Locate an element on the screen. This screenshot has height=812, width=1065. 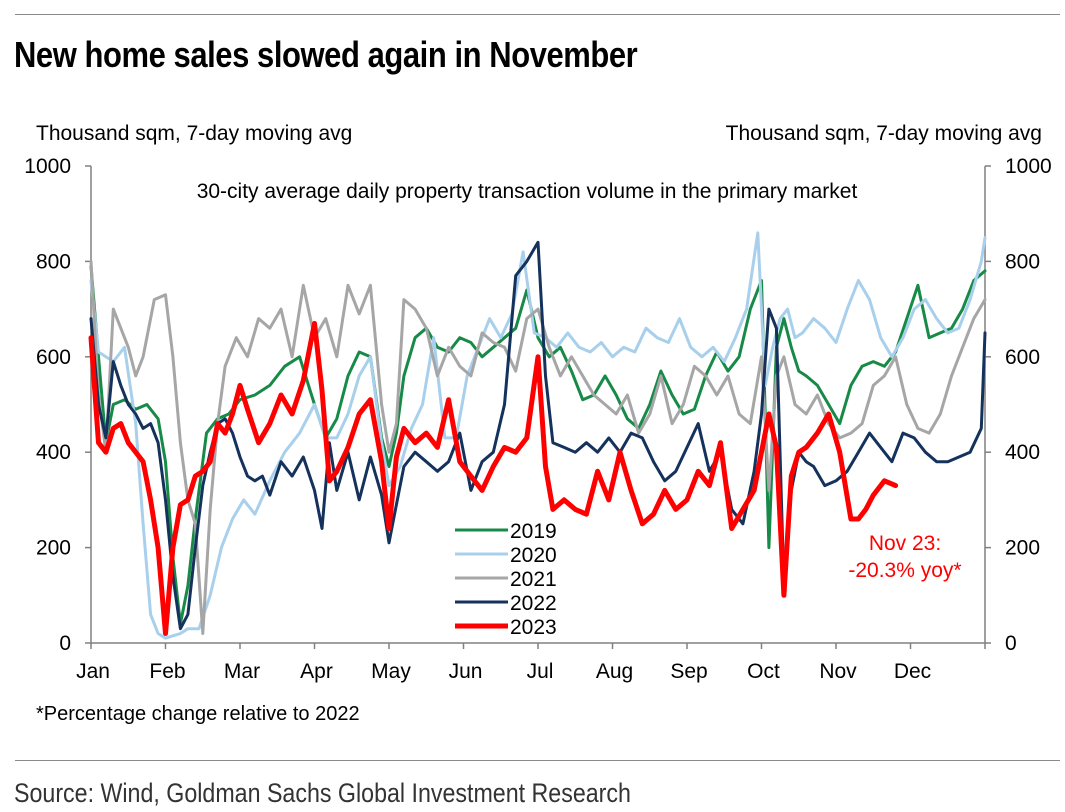
x-tick-label-may: May is located at coordinates (391, 671).